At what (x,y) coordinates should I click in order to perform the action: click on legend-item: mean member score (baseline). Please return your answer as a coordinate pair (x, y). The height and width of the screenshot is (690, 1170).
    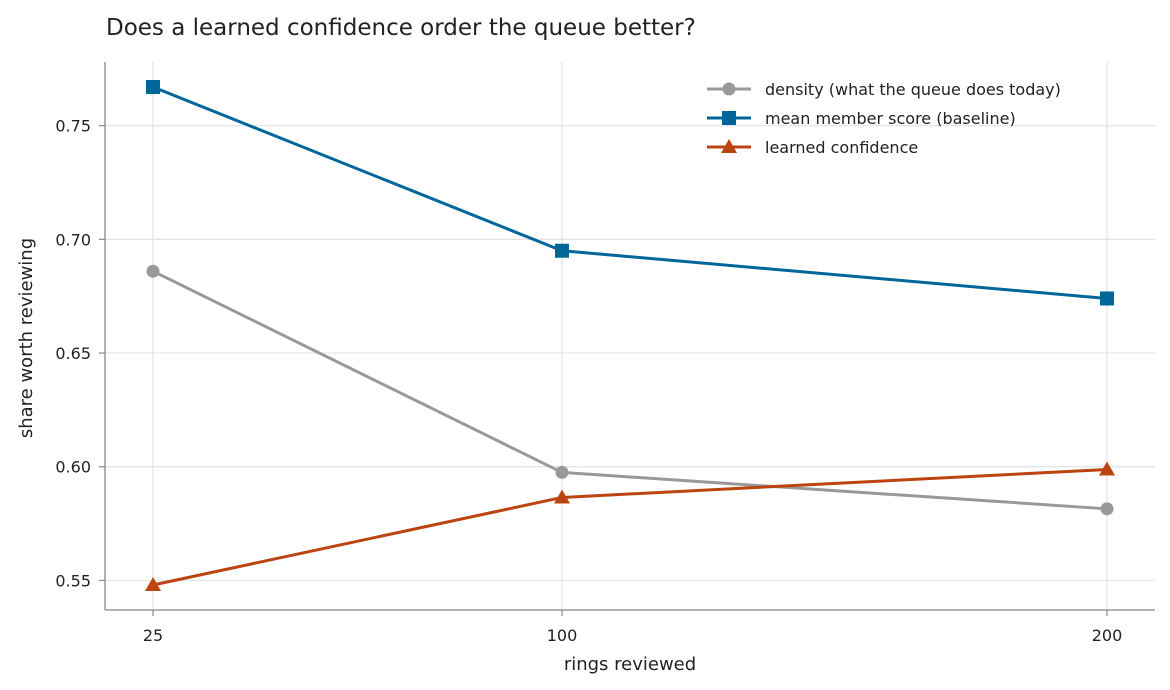
    Looking at the image, I should click on (861, 118).